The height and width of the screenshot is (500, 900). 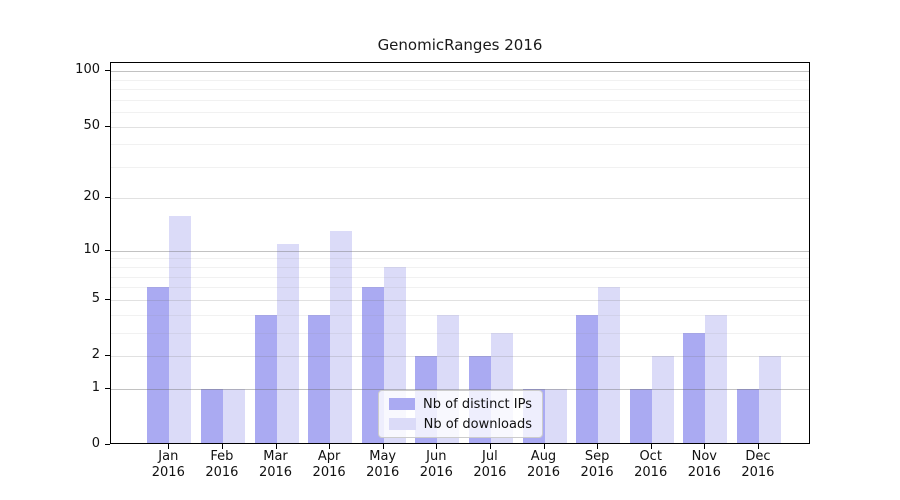 What do you see at coordinates (704, 464) in the screenshot?
I see `x-tick-label-nov: Nov 2016` at bounding box center [704, 464].